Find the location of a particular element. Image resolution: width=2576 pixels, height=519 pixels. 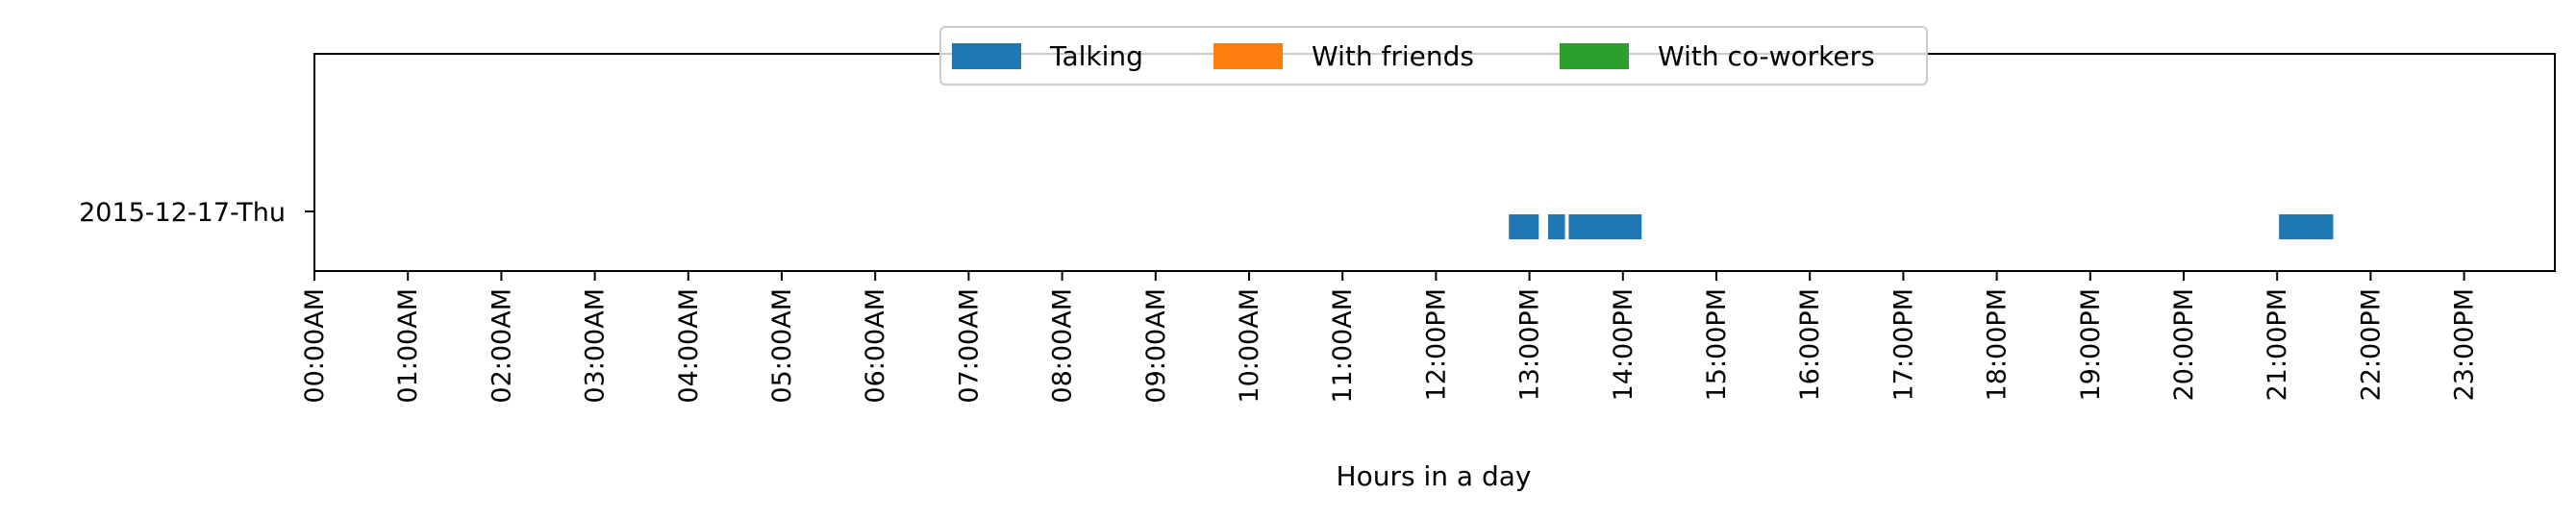

legend-frame is located at coordinates (1433, 56).